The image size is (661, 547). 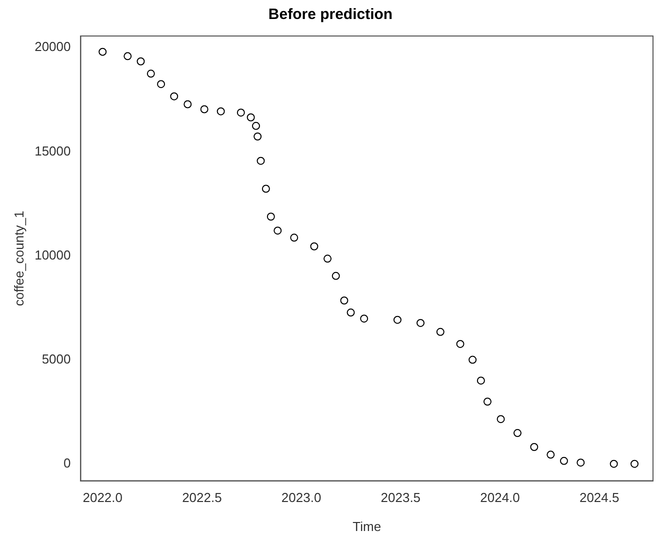 I want to click on y-tick-label: 0, so click(x=67, y=462).